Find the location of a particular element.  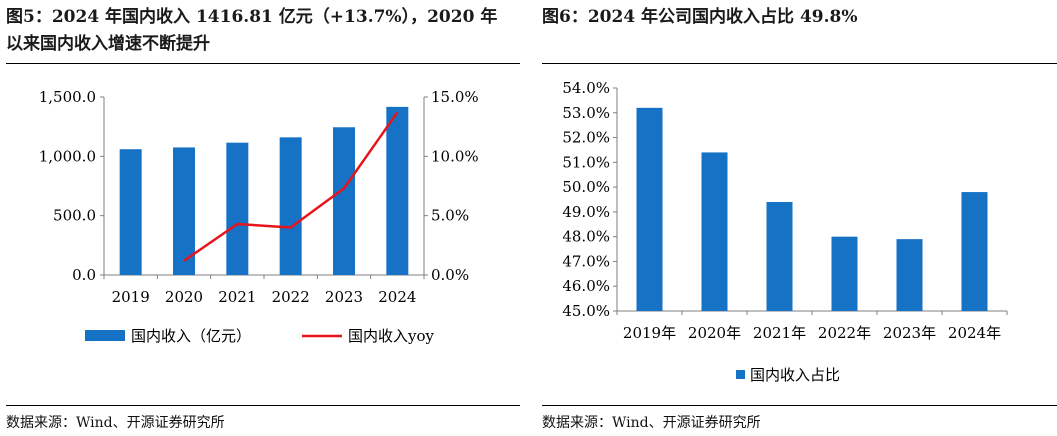

y-tick-label-right: 0.0% is located at coordinates (450, 275).